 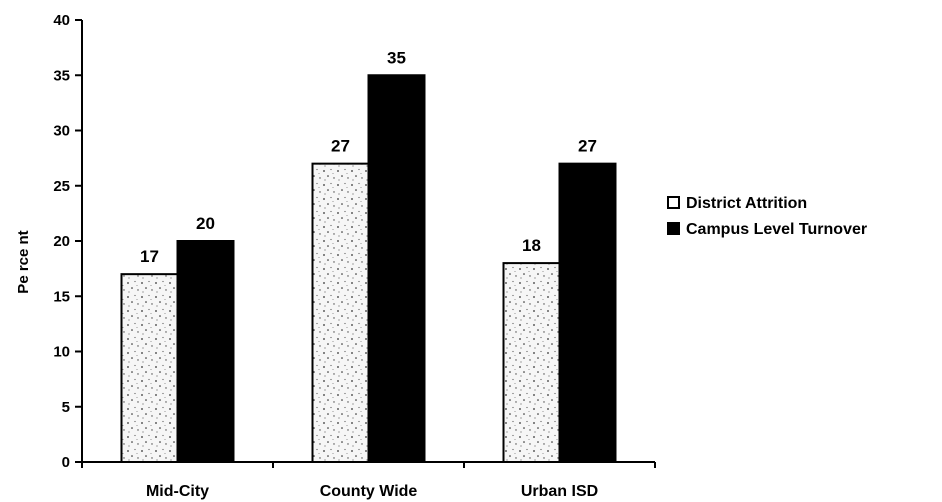 What do you see at coordinates (776, 229) in the screenshot?
I see `legend-label: Campus Level Turnover` at bounding box center [776, 229].